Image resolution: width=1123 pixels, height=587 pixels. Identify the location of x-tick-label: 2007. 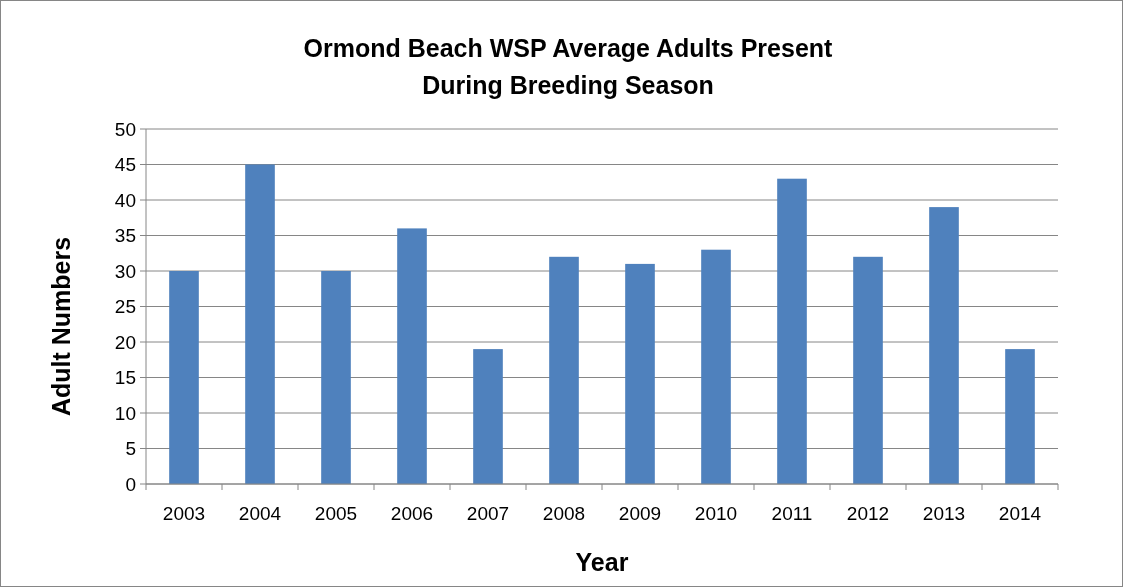
(488, 513).